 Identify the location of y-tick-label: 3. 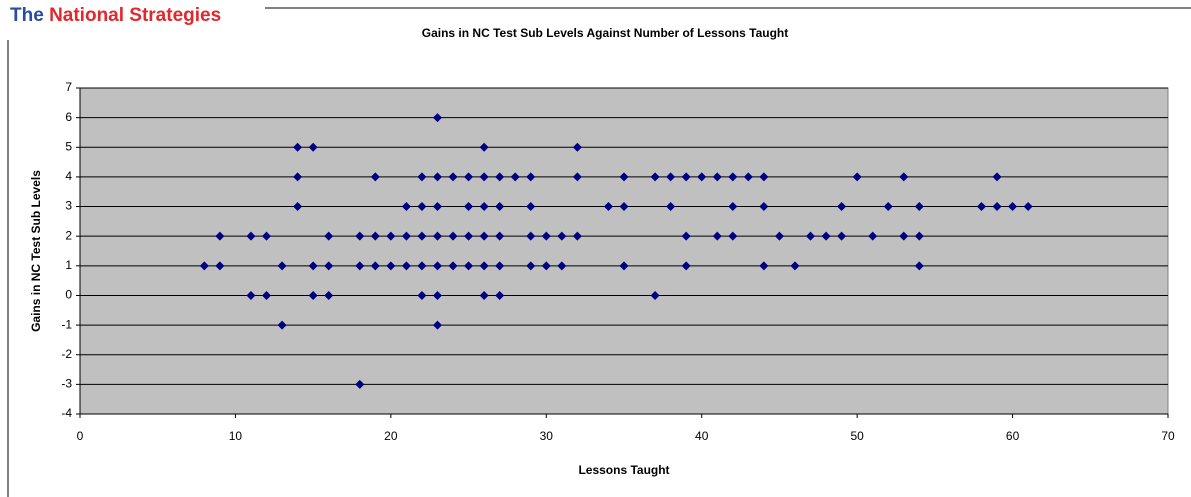
(68, 206).